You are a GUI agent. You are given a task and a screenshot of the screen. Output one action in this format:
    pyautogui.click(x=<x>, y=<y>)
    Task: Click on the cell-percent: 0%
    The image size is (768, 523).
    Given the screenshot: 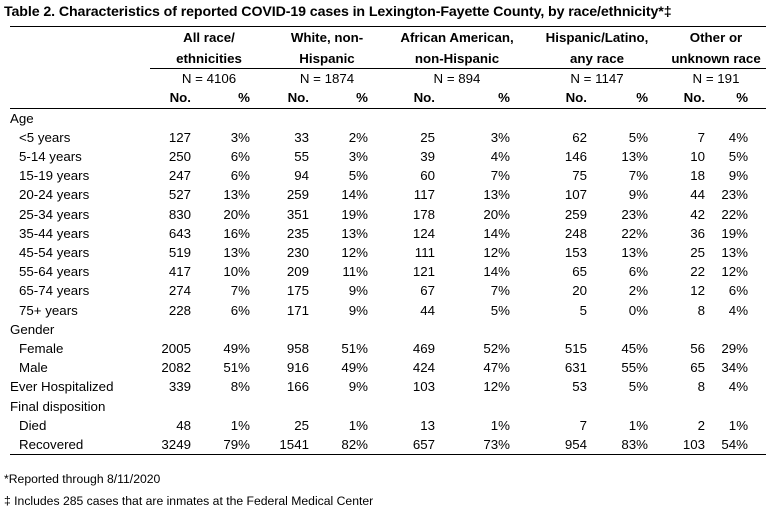 What is the action you would take?
    pyautogui.click(x=638, y=310)
    